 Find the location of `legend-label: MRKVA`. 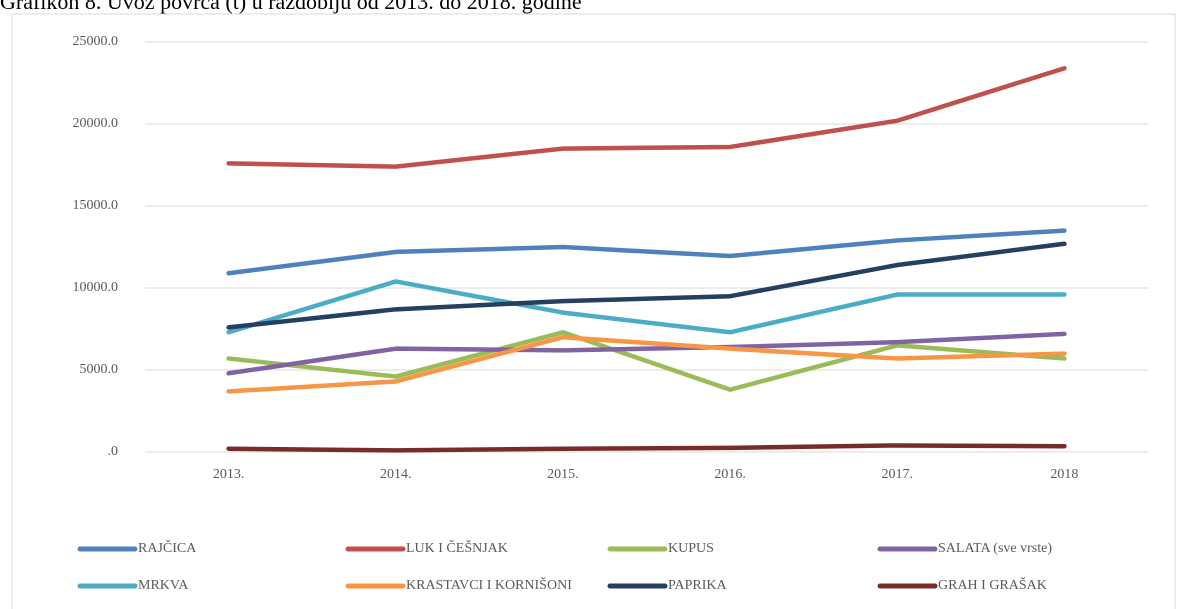

legend-label: MRKVA is located at coordinates (163, 585).